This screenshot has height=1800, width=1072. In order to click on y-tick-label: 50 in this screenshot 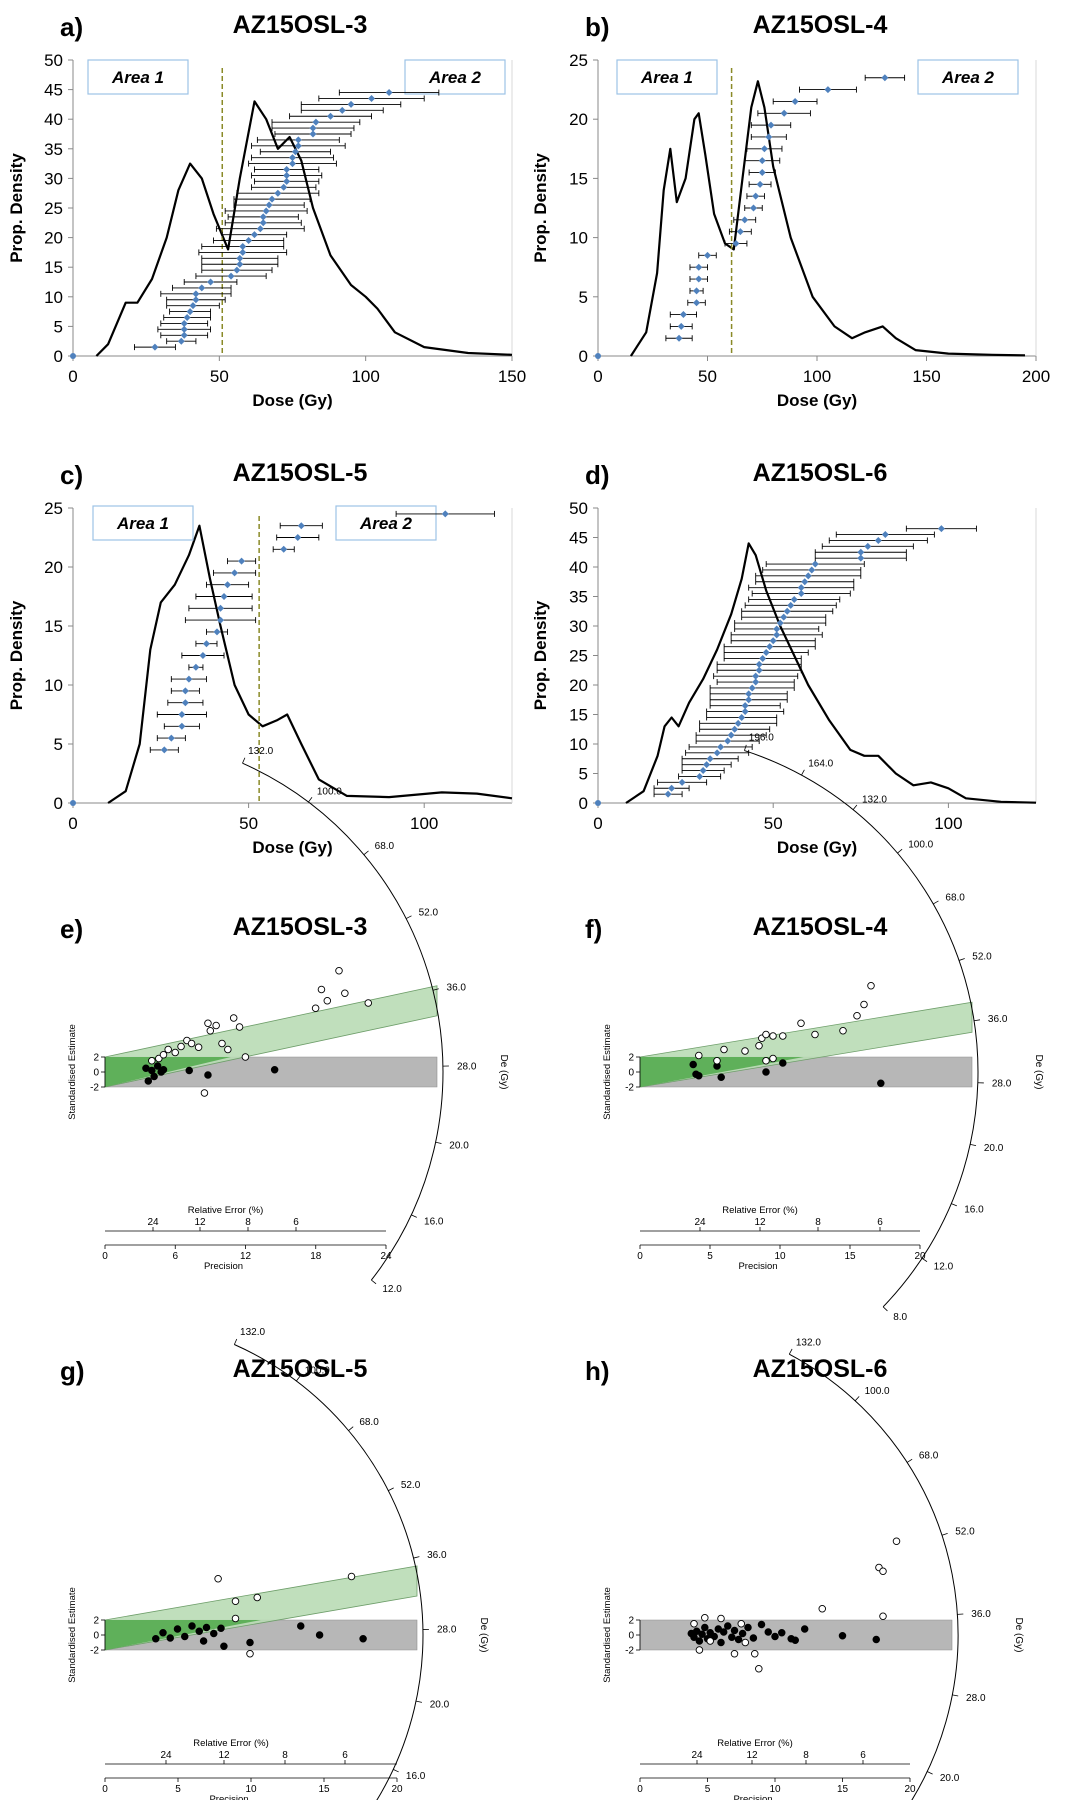, I will do `click(578, 508)`.